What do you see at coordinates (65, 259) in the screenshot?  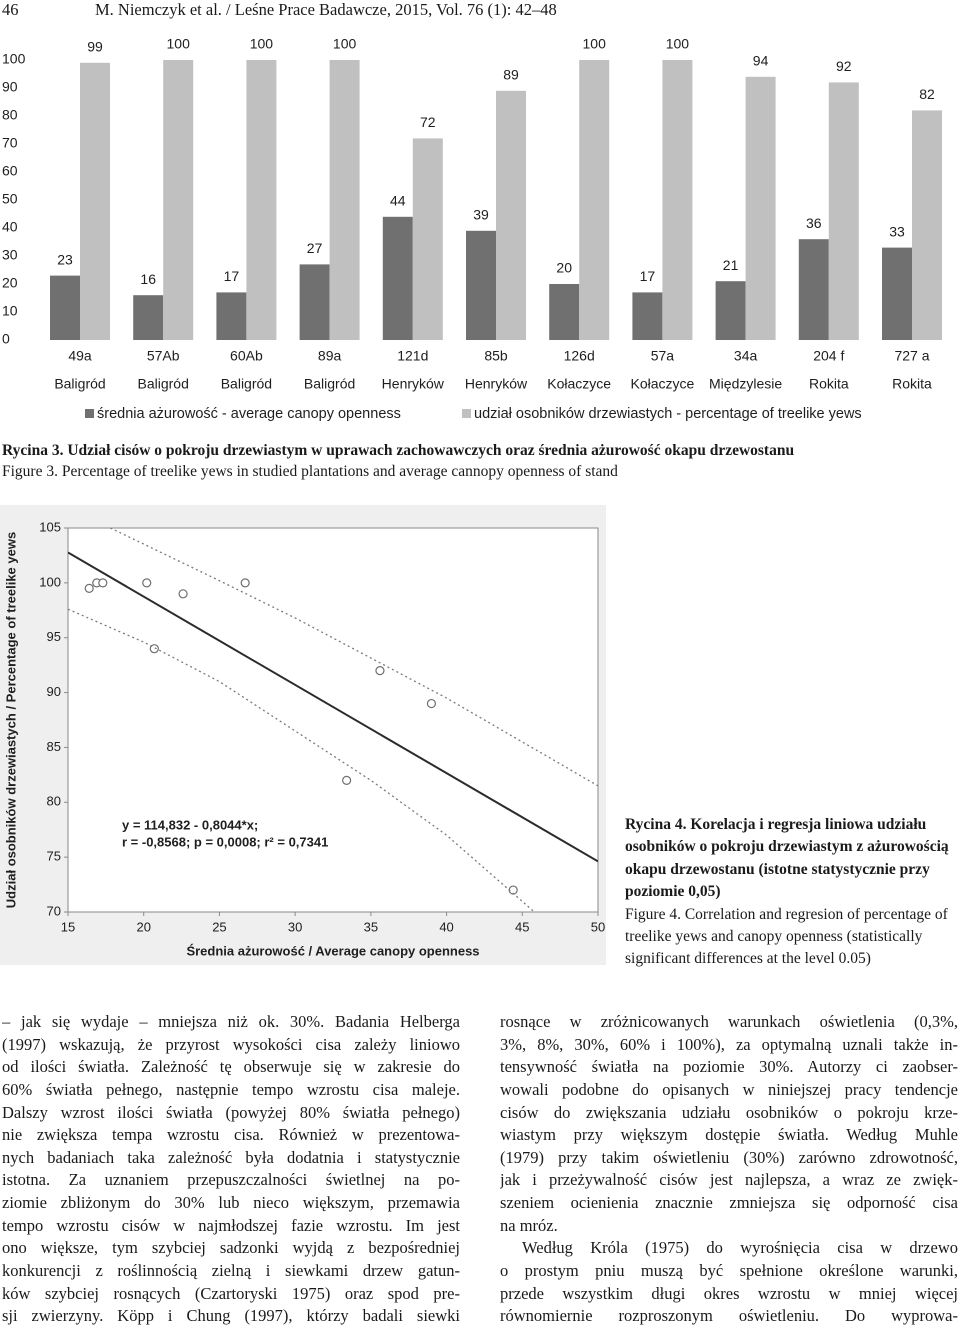 I see `data-label: 23` at bounding box center [65, 259].